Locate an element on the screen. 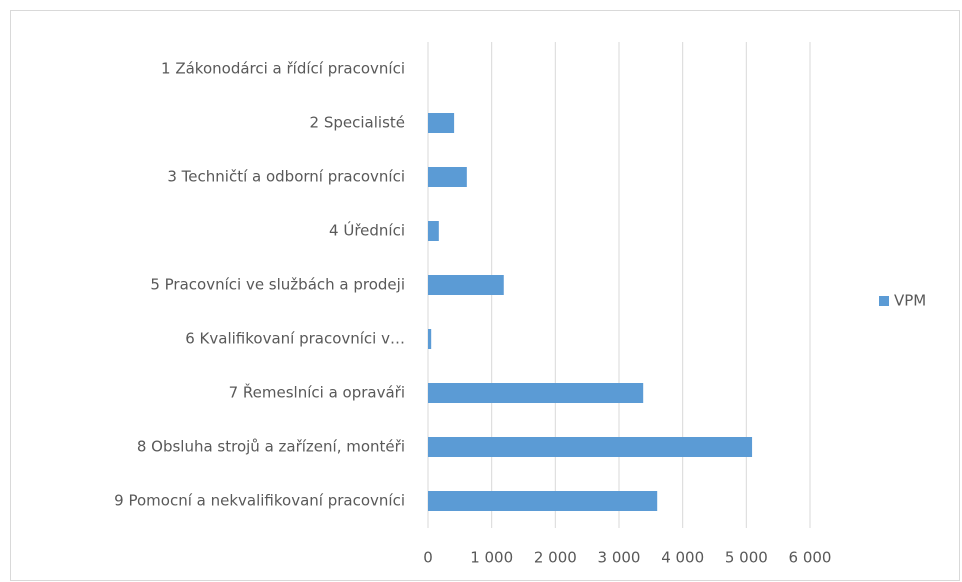 Image resolution: width=962 pixels, height=582 pixels. legend-label: VPM is located at coordinates (910, 301).